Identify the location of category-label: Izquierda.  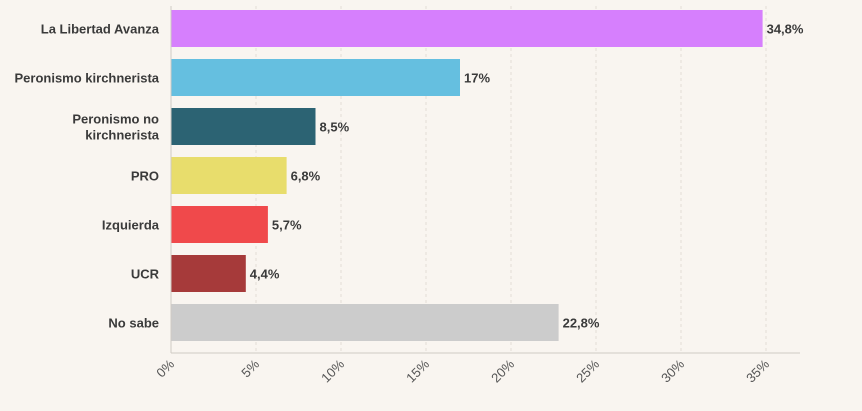
(131, 225).